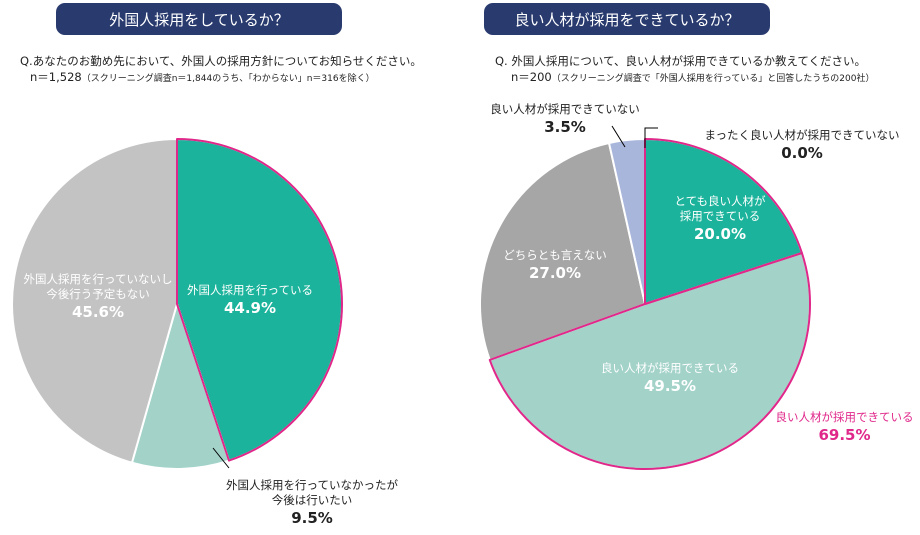  Describe the element at coordinates (555, 273) in the screenshot. I see `label-right-neutral-value: 27.0%` at that location.